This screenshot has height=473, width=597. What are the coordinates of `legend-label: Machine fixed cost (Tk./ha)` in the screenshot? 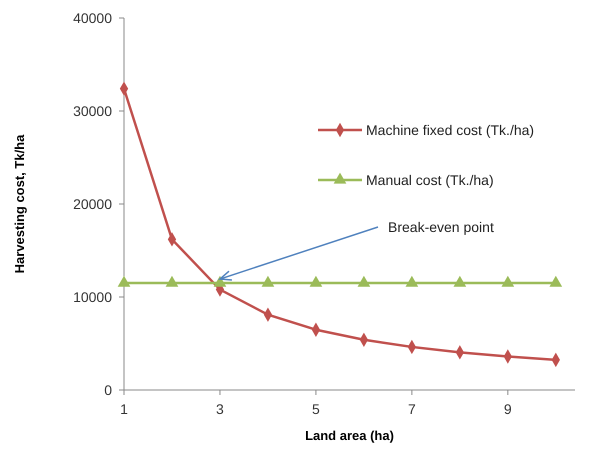 It's located at (450, 130).